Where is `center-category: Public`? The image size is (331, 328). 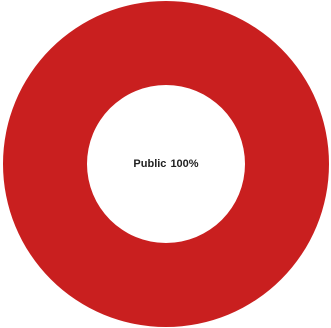 center-category: Public is located at coordinates (149, 164).